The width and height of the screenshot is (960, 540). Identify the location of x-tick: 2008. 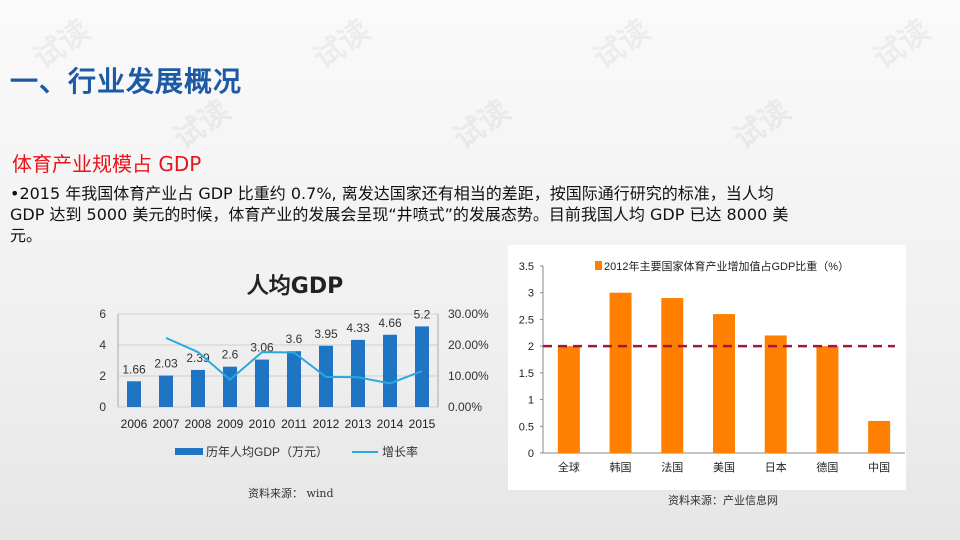
(198, 424).